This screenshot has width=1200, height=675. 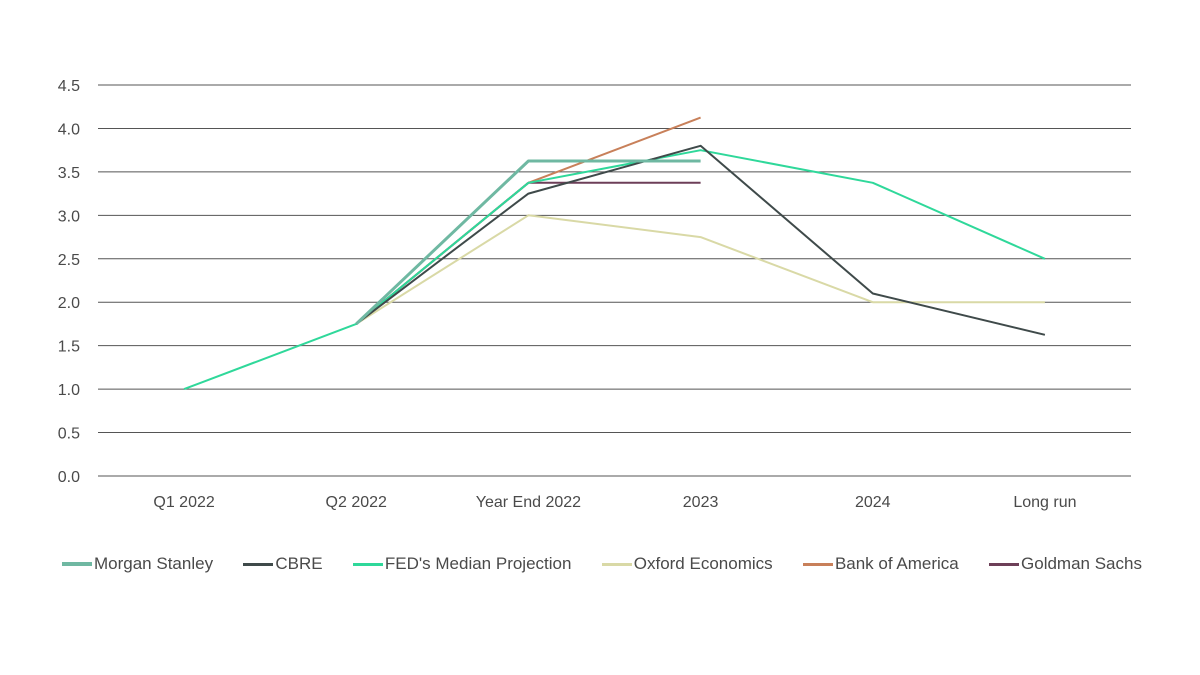 What do you see at coordinates (69, 216) in the screenshot?
I see `y-tick-label: 3.0` at bounding box center [69, 216].